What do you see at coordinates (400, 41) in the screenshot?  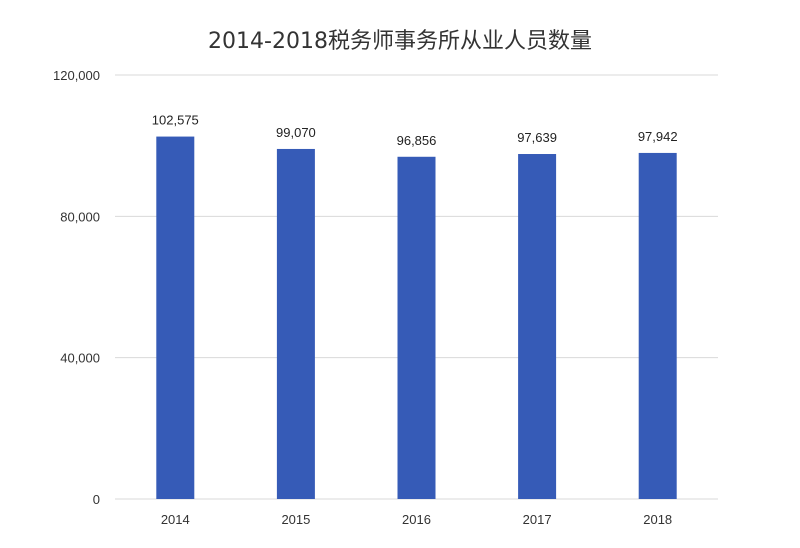 I see `chart-title: 2014-2018税务师事务所从业人员数量` at bounding box center [400, 41].